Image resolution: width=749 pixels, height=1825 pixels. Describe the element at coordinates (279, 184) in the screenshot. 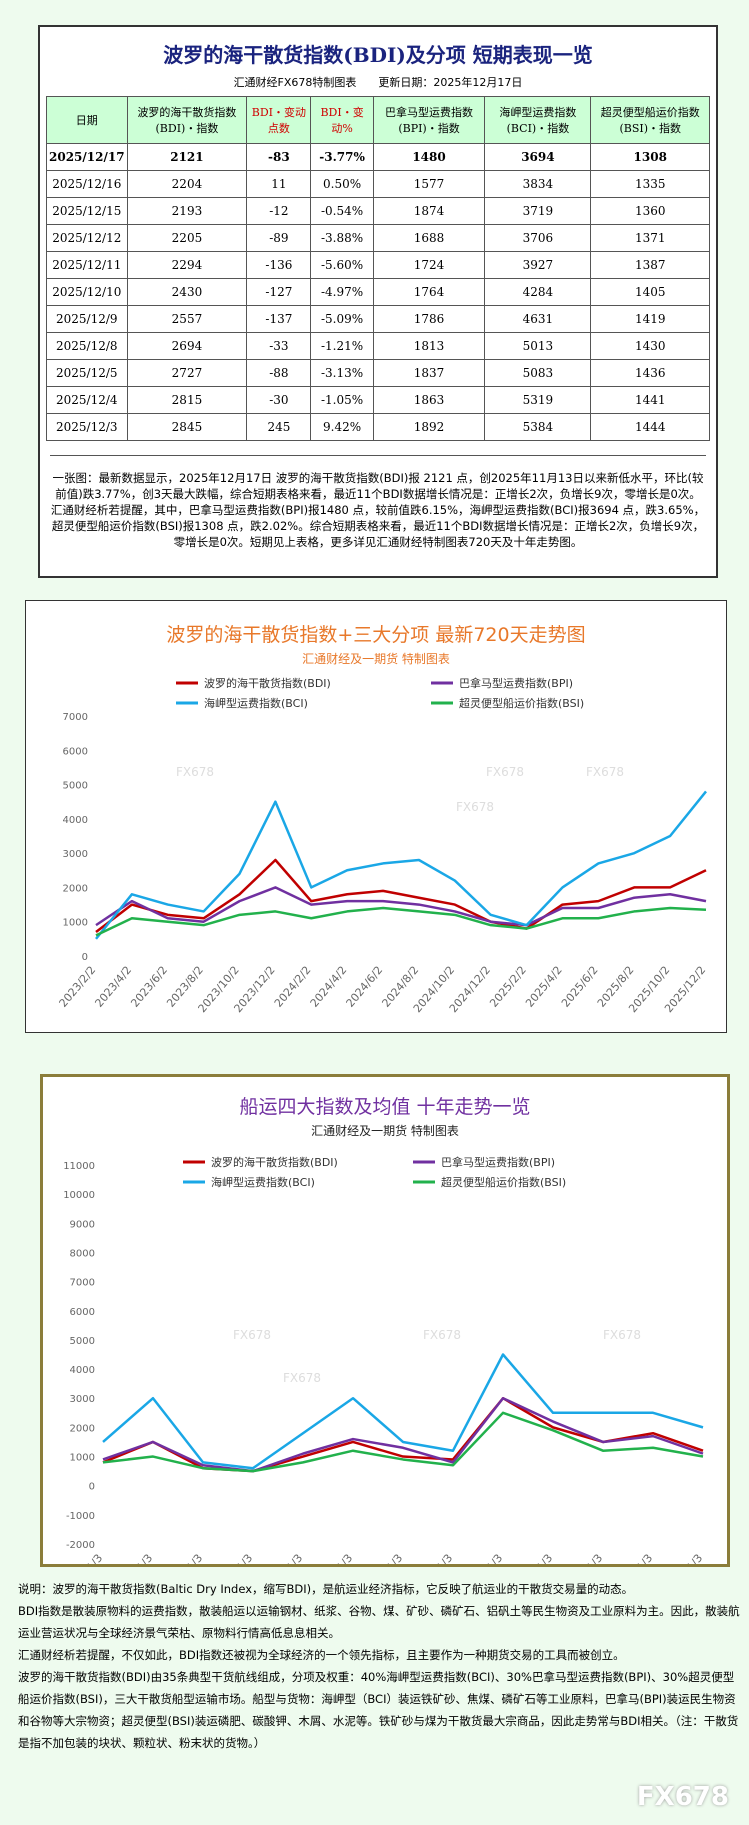

I see `table-cell: 11` at that location.